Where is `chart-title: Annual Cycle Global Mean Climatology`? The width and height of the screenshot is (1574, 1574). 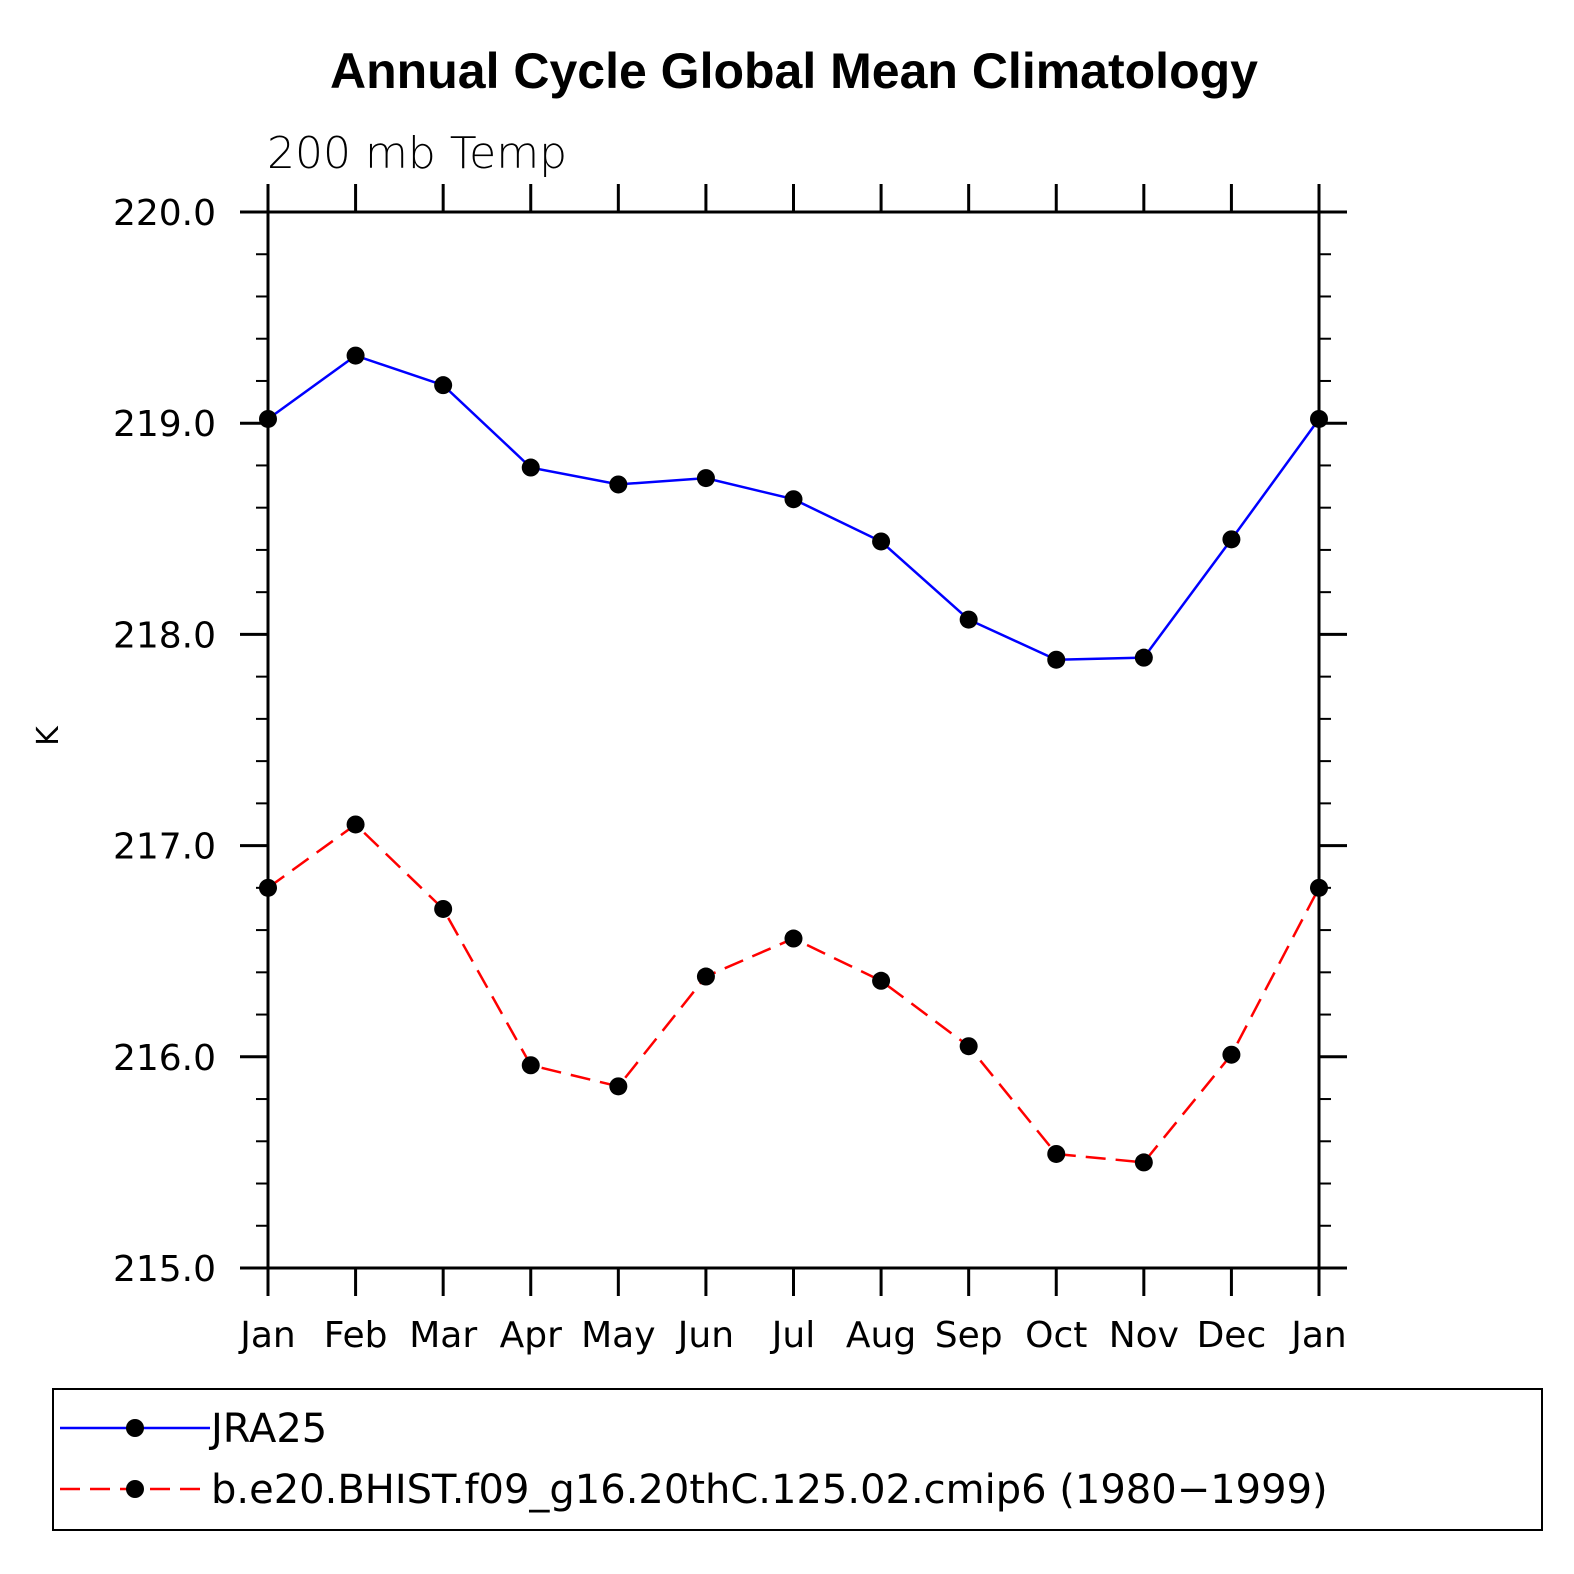 chart-title: Annual Cycle Global Mean Climatology is located at coordinates (794, 71).